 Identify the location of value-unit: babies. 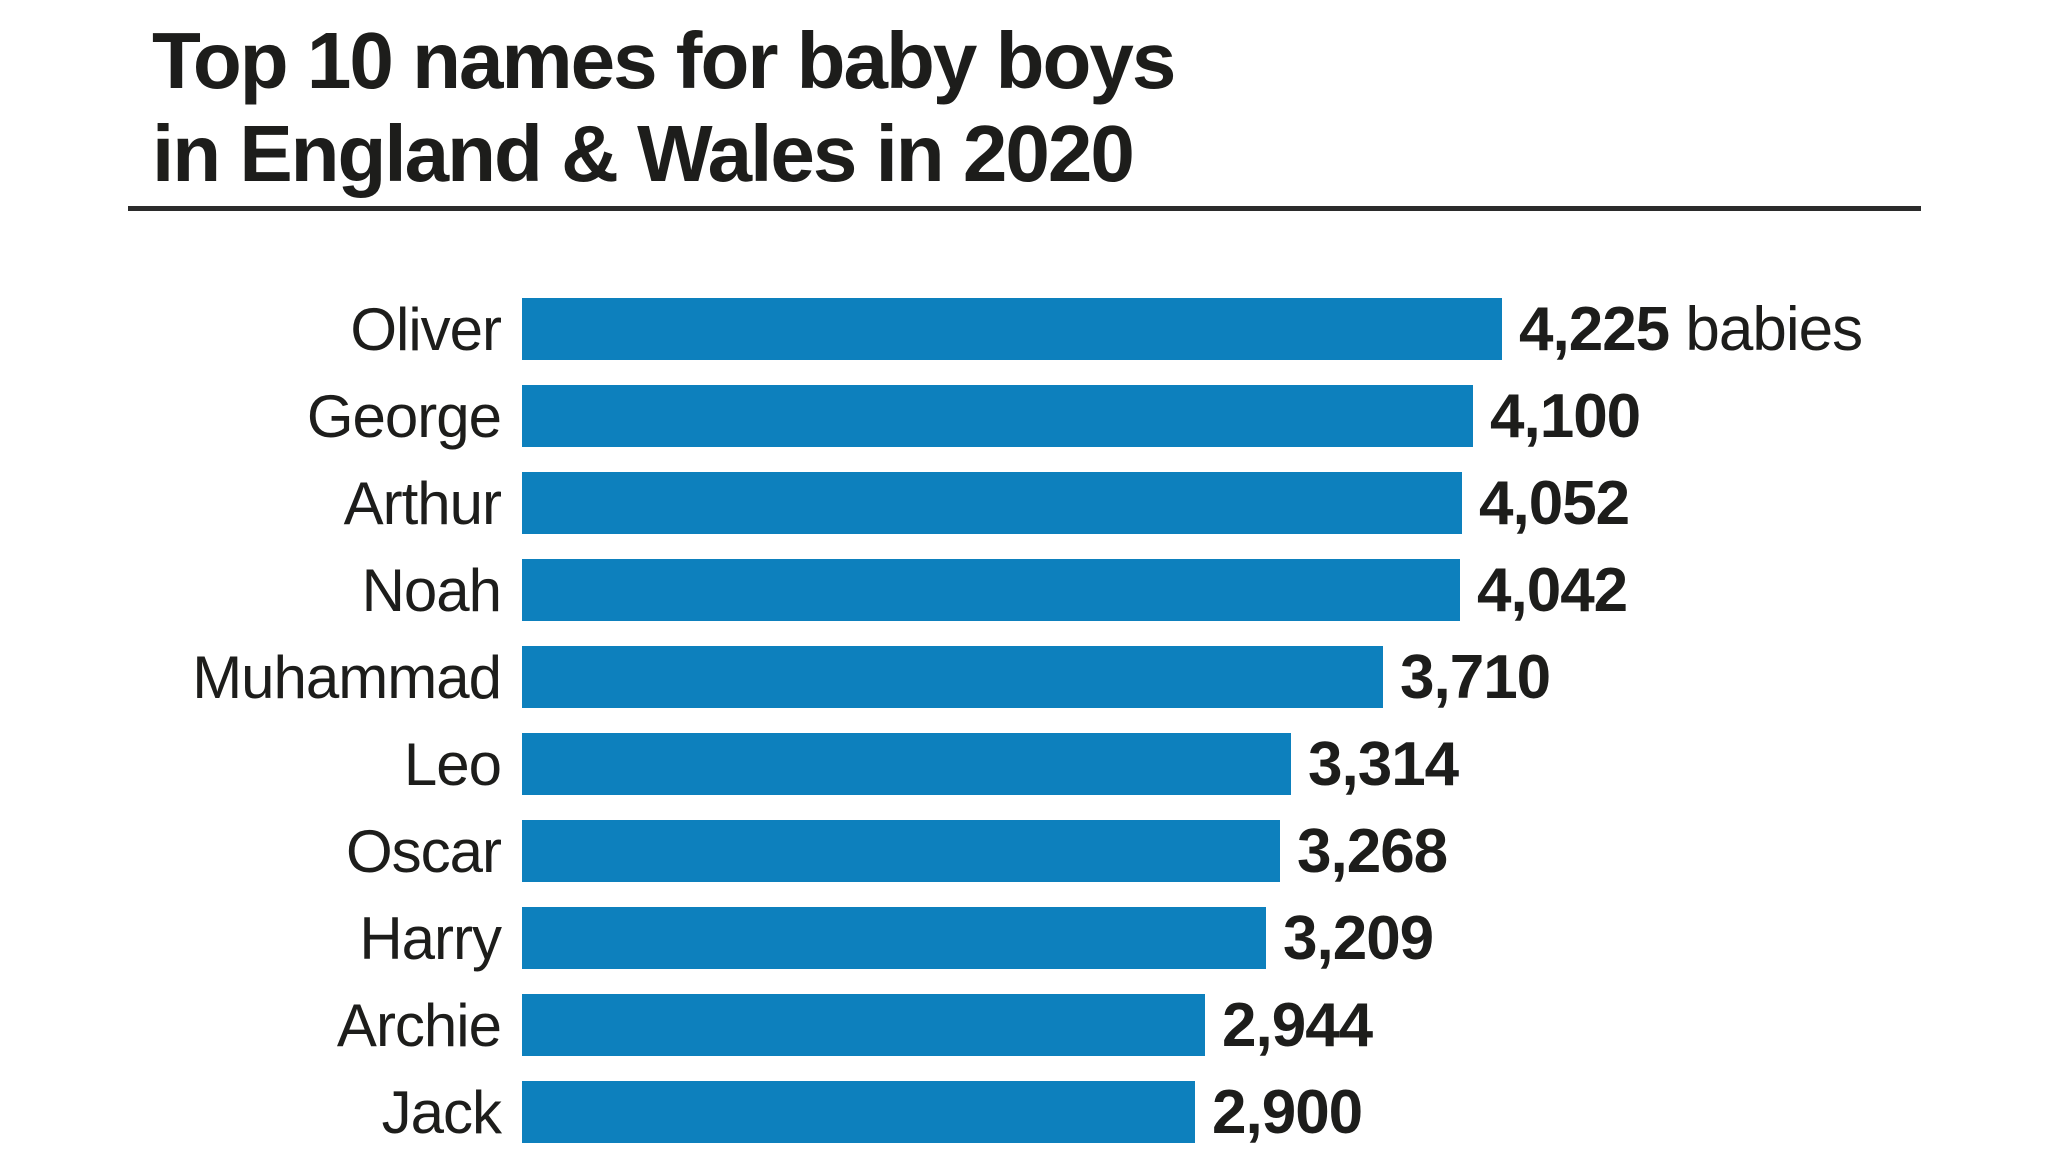
(1766, 329).